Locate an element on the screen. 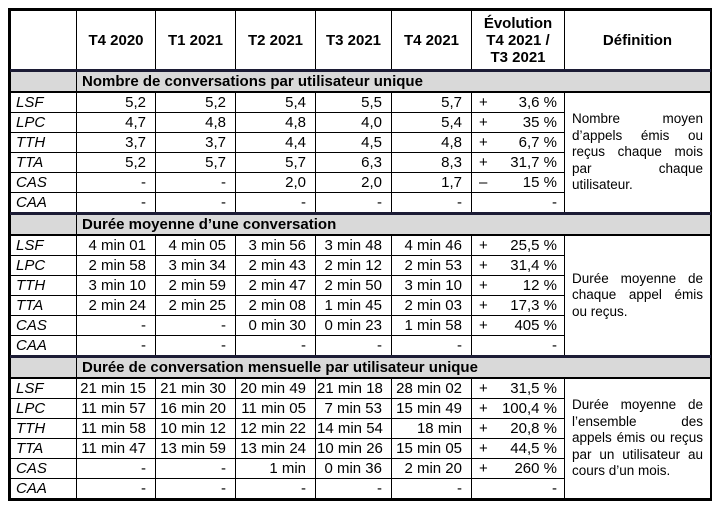  value-cell: 2 min 59 is located at coordinates (195, 285).